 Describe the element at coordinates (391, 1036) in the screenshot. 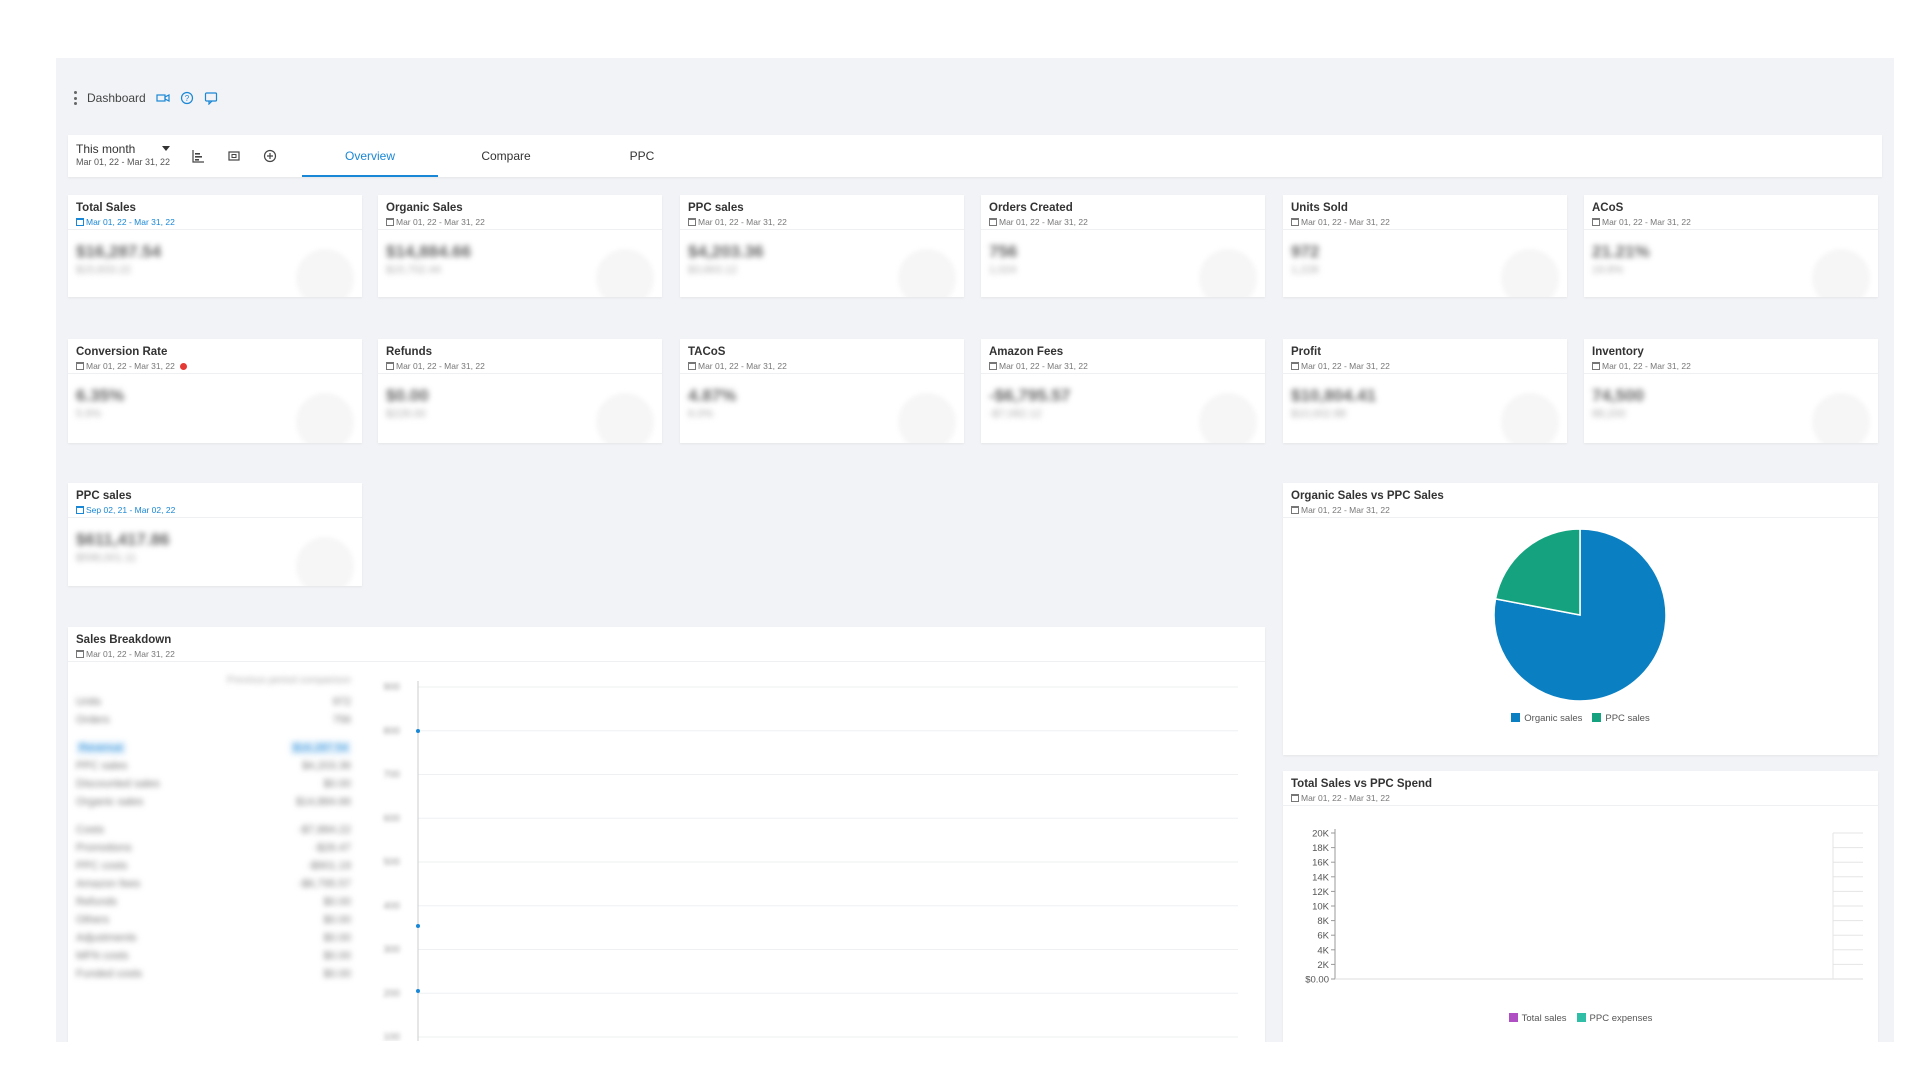

I see `y-tick-label: 100` at that location.